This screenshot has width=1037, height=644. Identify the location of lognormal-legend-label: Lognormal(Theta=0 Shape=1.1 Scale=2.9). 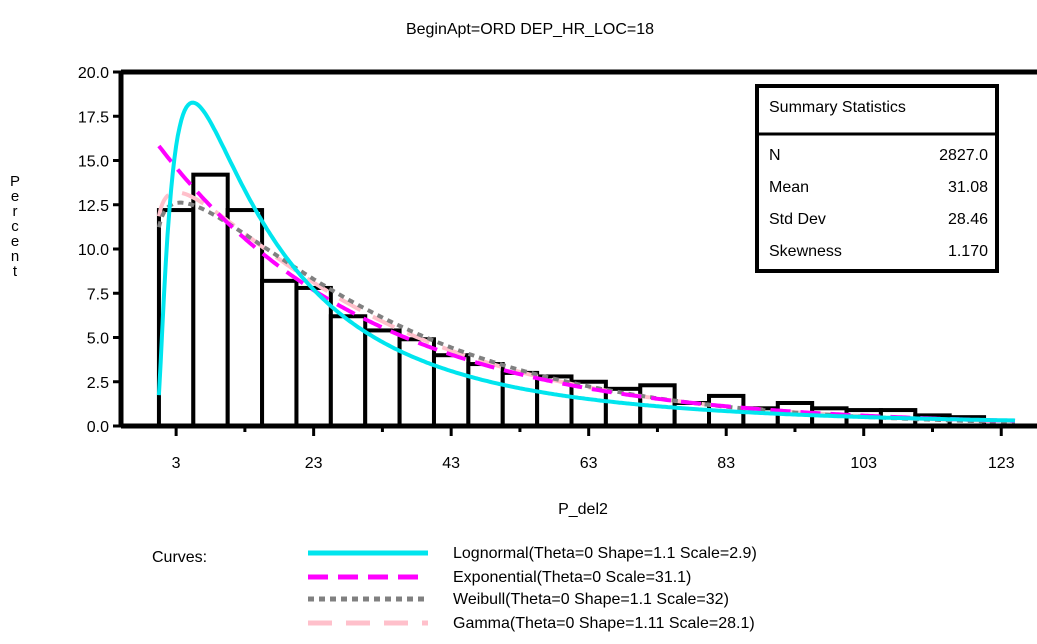
(605, 553).